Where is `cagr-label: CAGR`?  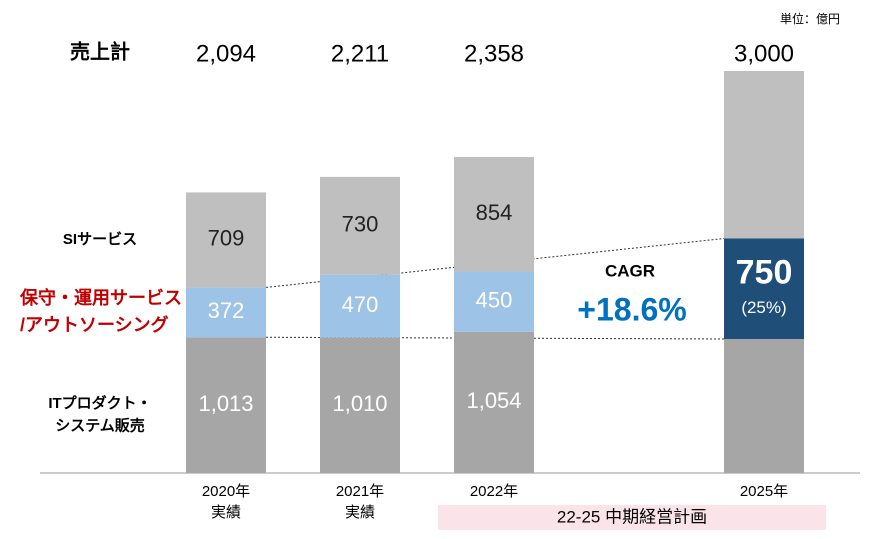
cagr-label: CAGR is located at coordinates (630, 270).